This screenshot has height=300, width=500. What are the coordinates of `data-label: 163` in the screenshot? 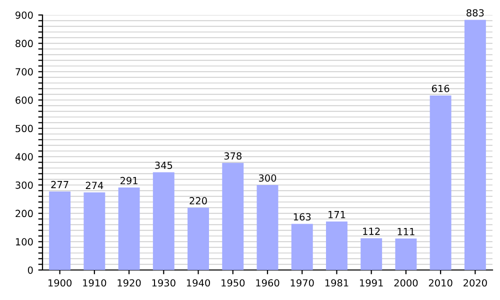 It's located at (302, 217).